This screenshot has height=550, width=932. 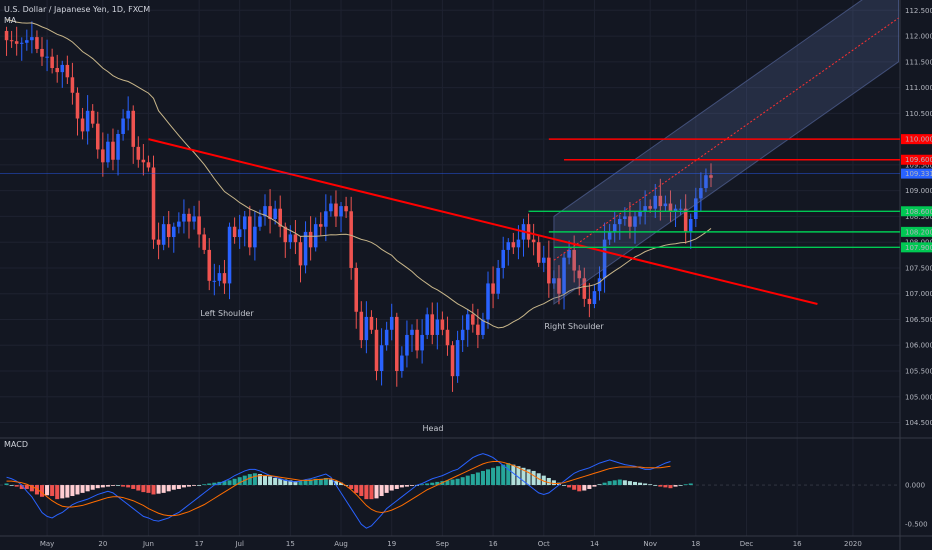 I want to click on price-tick-label: 111.000, so click(x=918, y=88).